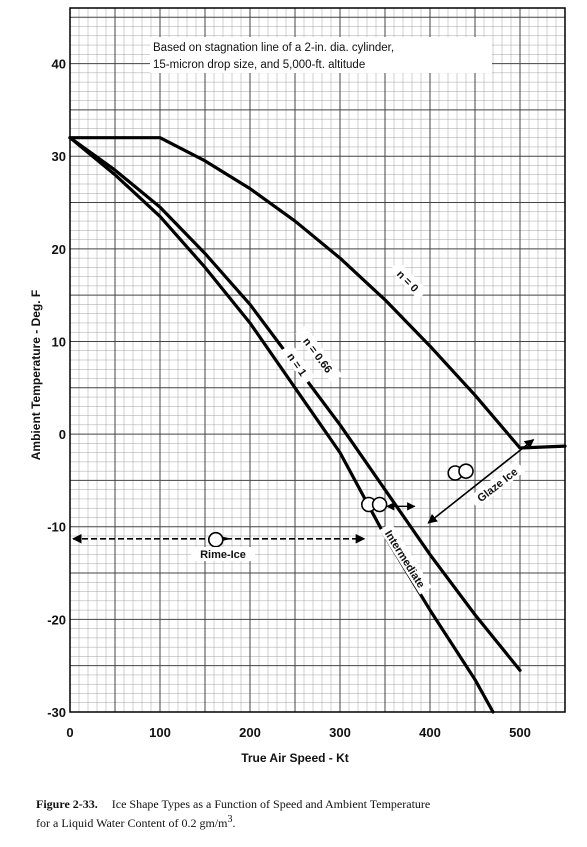  I want to click on caption-line-2-end: ., so click(234, 823).